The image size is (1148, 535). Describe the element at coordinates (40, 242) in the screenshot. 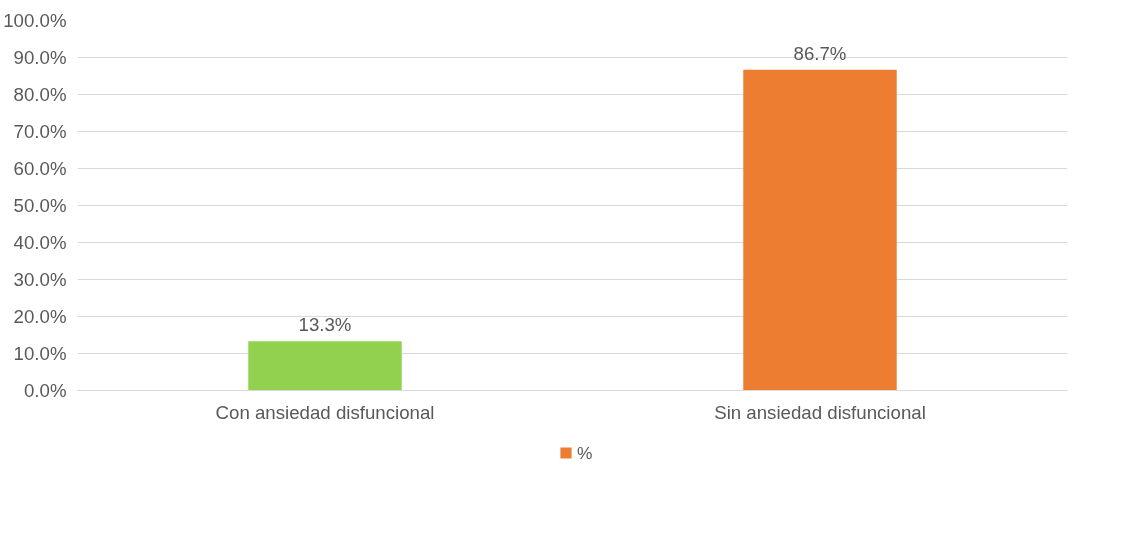

I see `y-tick-label: 40.0%` at that location.